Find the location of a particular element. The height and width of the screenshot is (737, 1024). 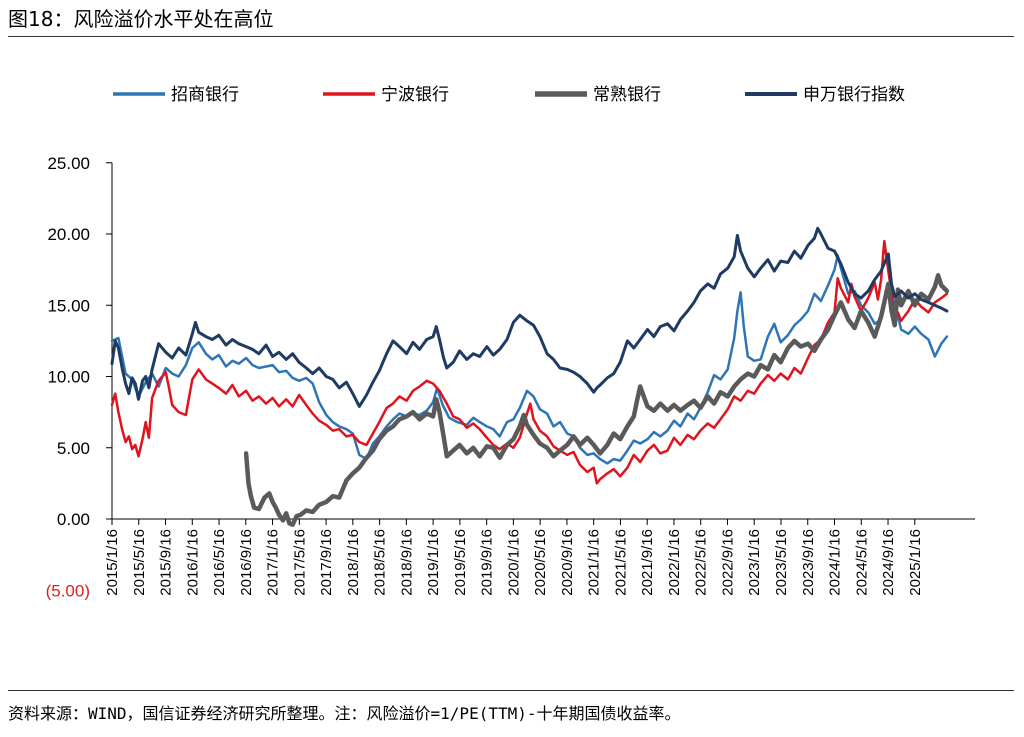

x-tick-label: 2016/1/16 is located at coordinates (192, 562).